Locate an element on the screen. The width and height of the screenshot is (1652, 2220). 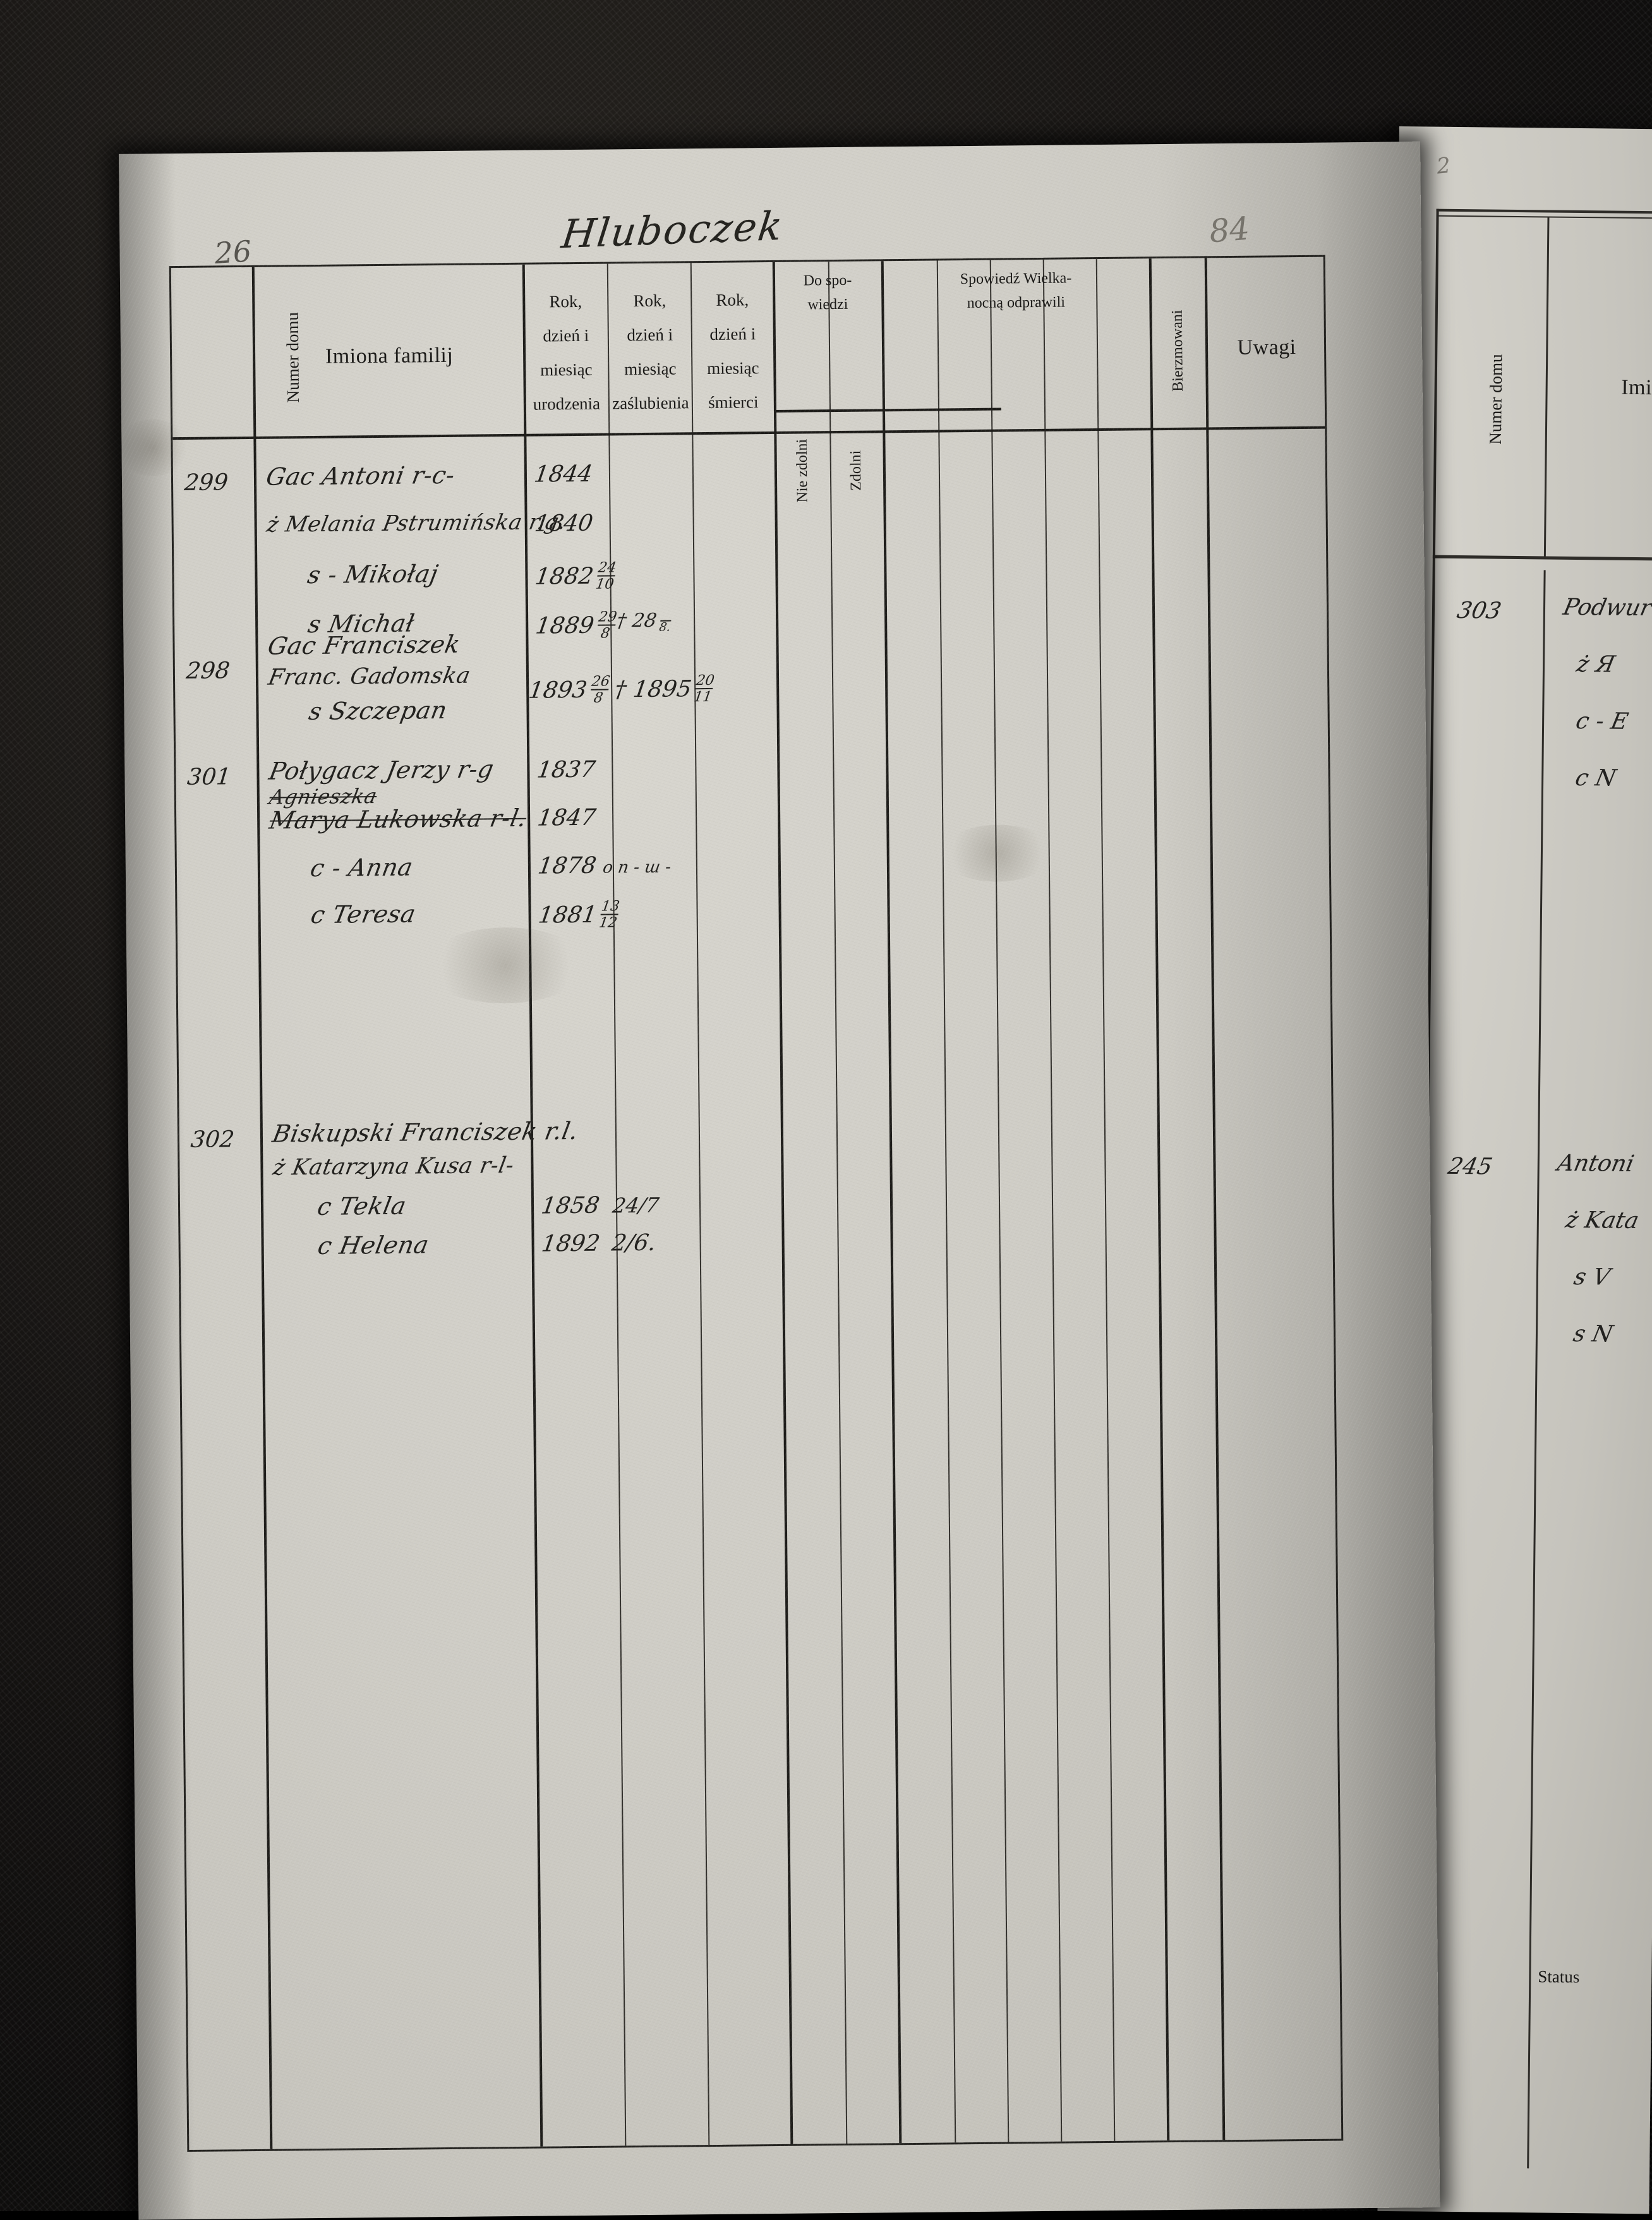
right-page-col-divider-lower is located at coordinates (1536, 1369).